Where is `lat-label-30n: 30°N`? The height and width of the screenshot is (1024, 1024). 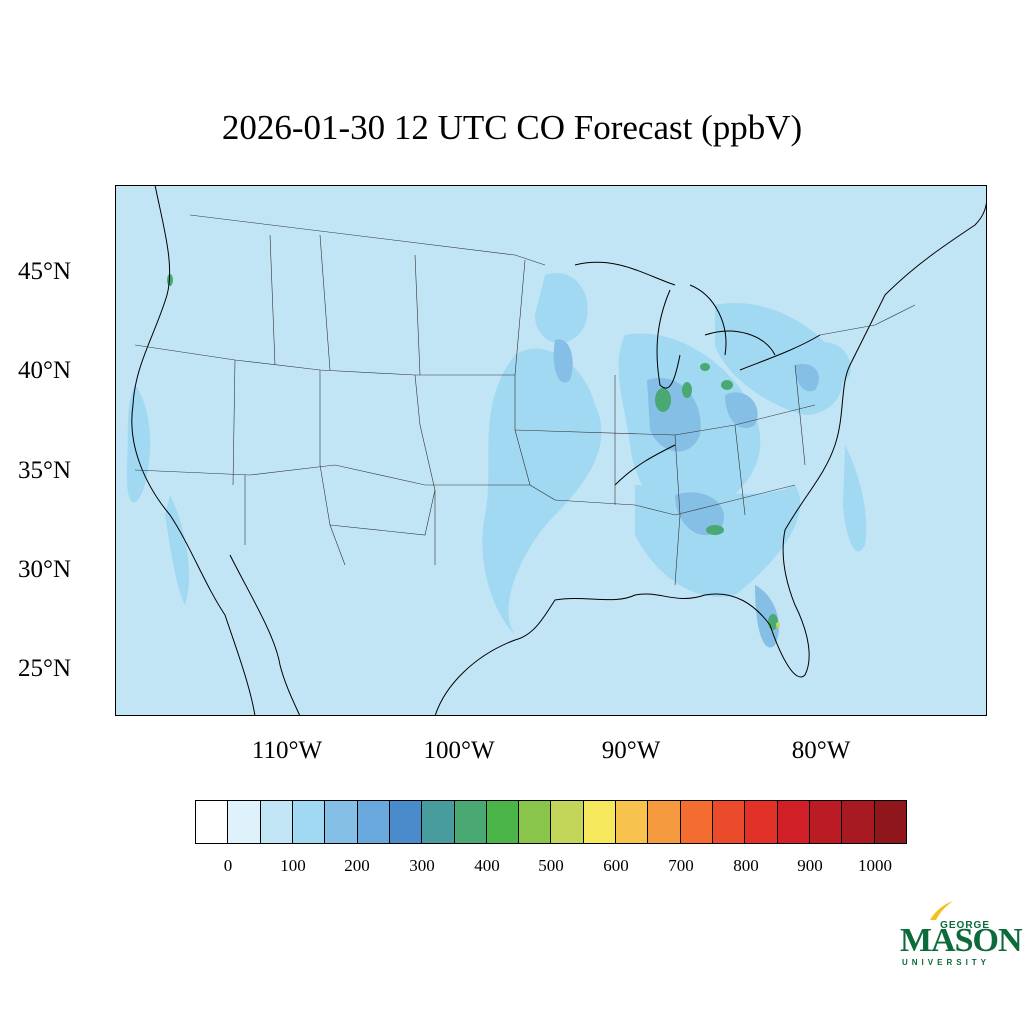 lat-label-30n: 30°N is located at coordinates (45, 569).